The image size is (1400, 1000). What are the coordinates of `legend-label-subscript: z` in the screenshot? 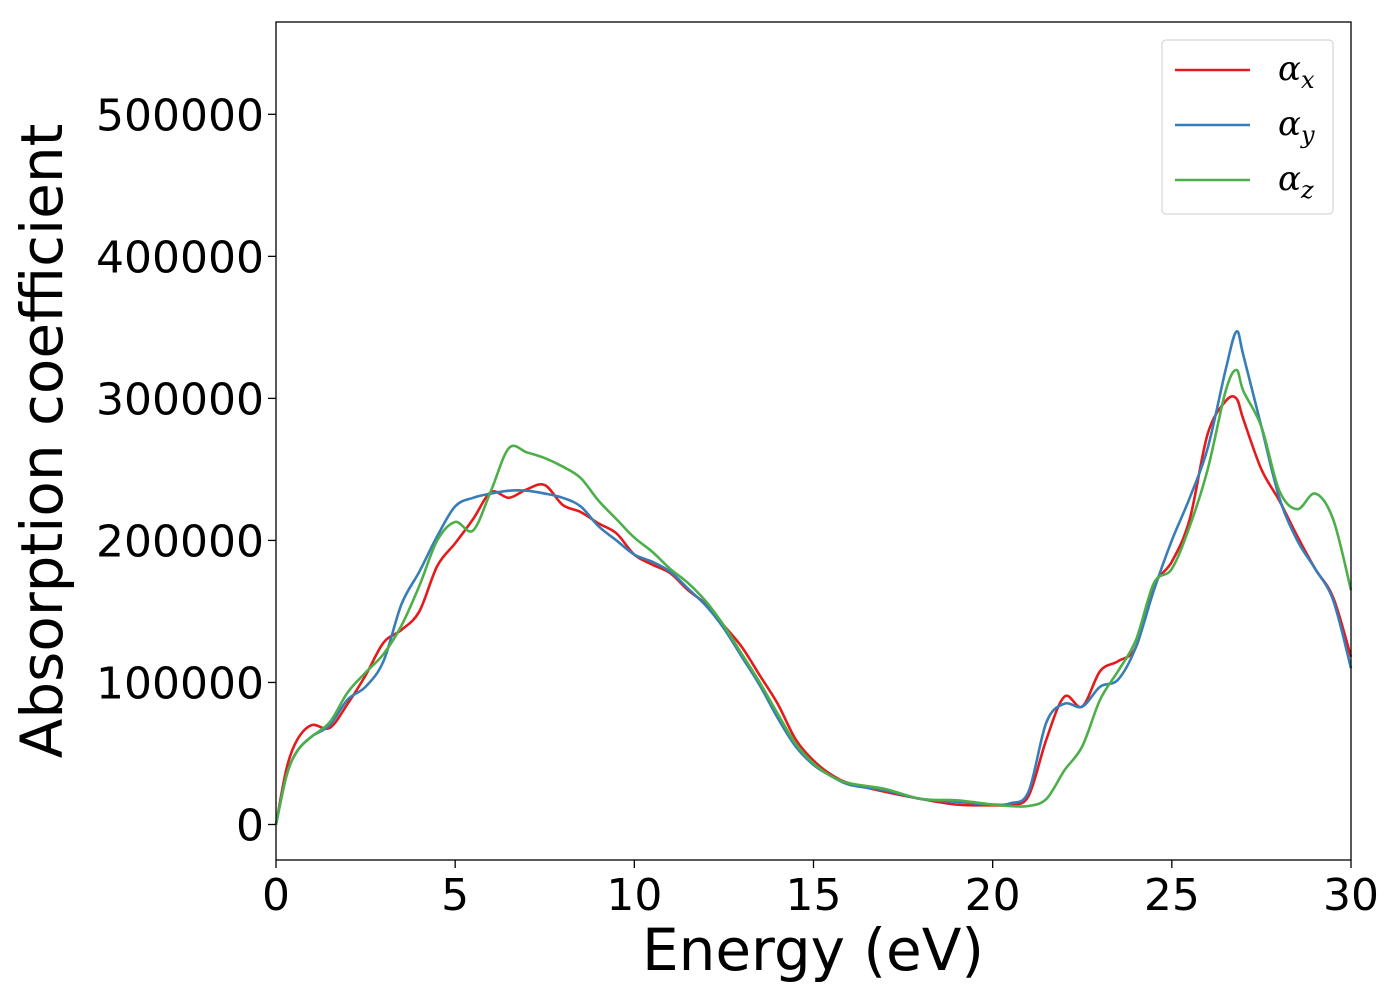 It's located at (1307, 190).